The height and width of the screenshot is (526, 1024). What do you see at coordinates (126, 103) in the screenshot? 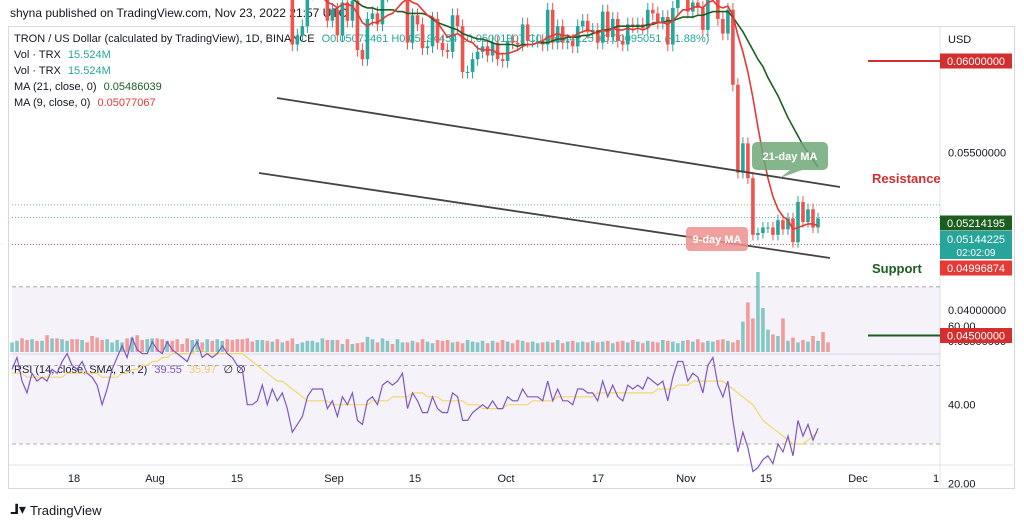
I see `legend-ma9-value: 0.05077067` at bounding box center [126, 103].